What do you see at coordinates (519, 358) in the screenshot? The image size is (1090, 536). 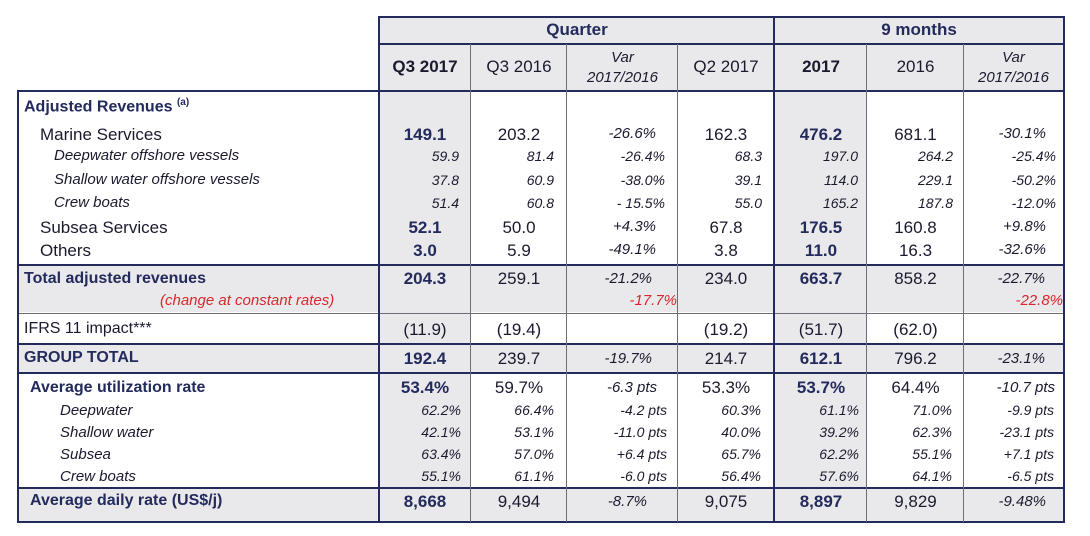 I see `group-total-q3-2016: 239.7` at bounding box center [519, 358].